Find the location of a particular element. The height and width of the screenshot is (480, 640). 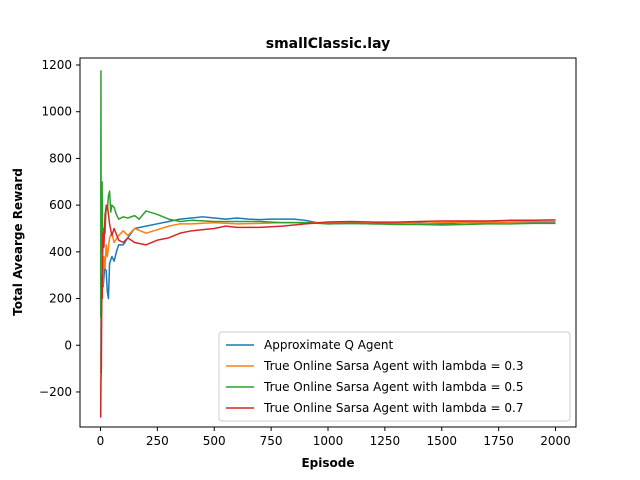

legend-box is located at coordinates (394, 376).